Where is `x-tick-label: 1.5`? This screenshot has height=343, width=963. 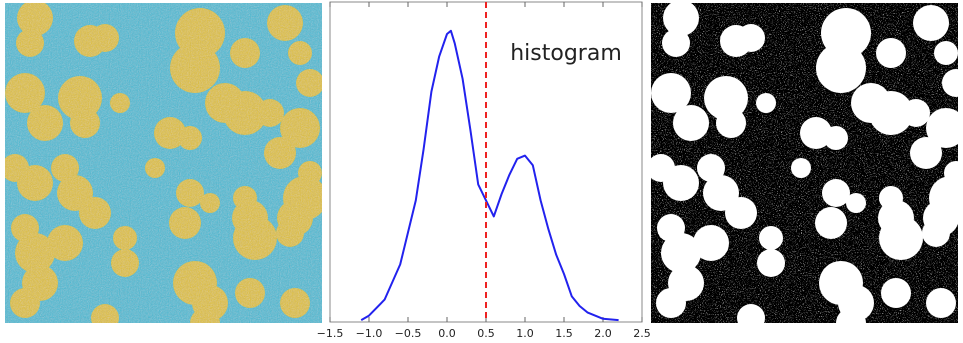 x-tick-label: 1.5 is located at coordinates (564, 333).